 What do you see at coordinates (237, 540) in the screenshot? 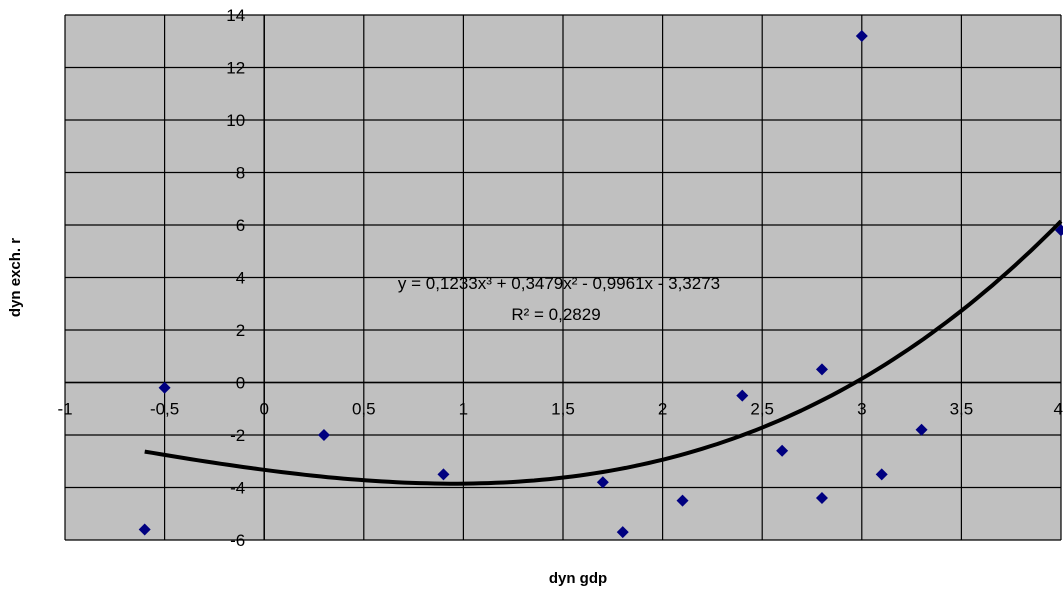
I see `y-tick-label: -6` at bounding box center [237, 540].